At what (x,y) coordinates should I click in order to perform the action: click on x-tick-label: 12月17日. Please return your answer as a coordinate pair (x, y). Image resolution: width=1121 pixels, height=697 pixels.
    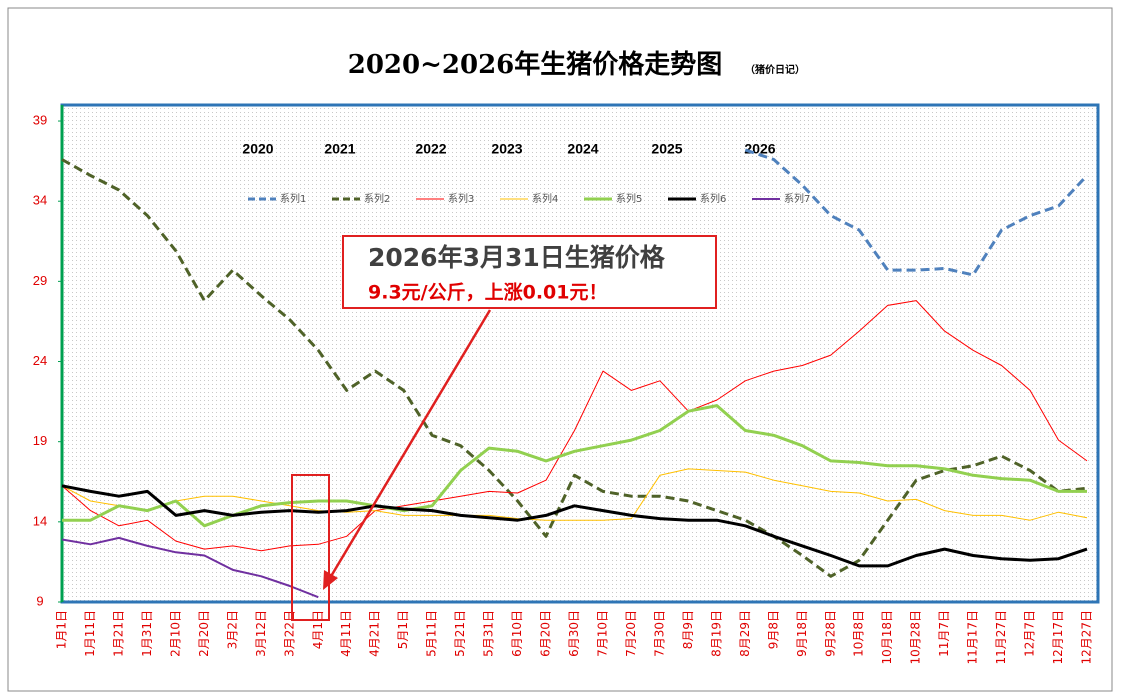
    Looking at the image, I should click on (1058, 637).